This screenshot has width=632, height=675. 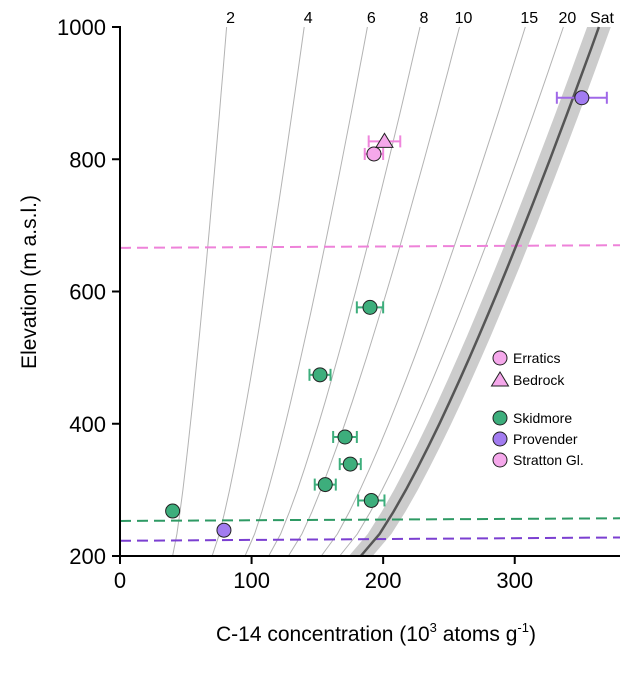 I want to click on x-axis-title-part3: ), so click(x=532, y=634).